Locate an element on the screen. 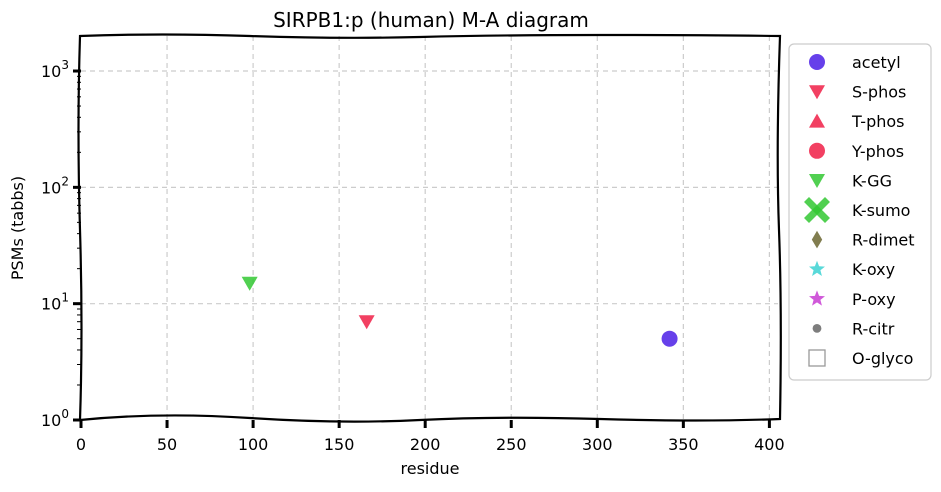 The height and width of the screenshot is (492, 941). data-point-k-gg is located at coordinates (249, 283).